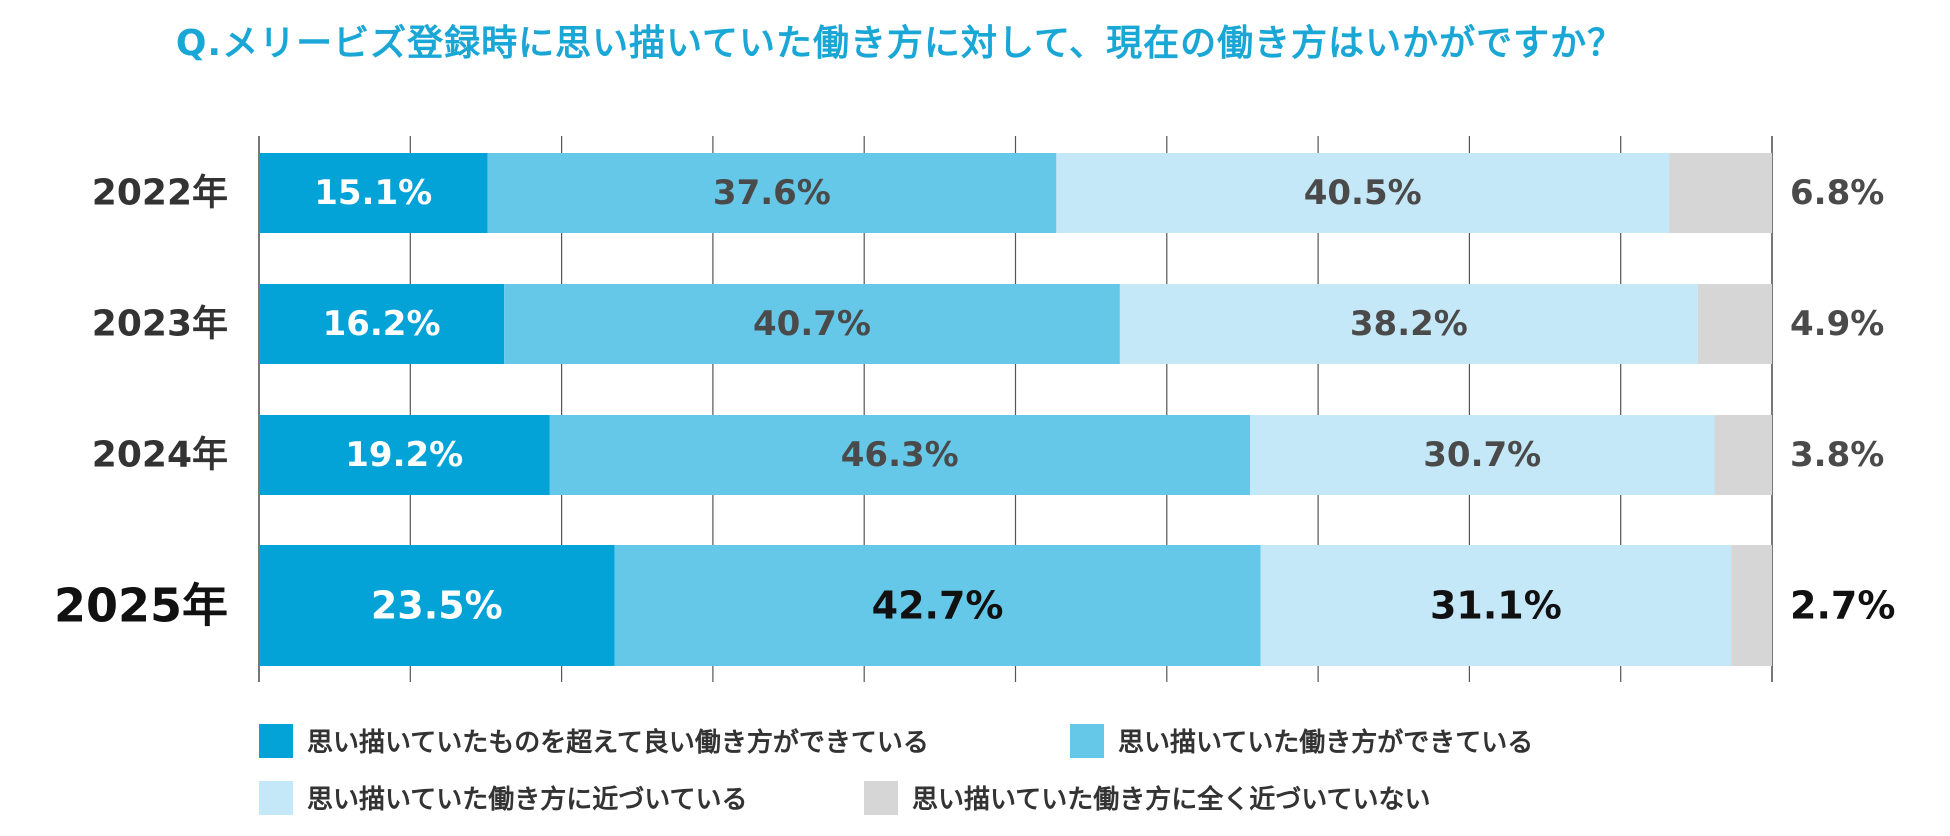 This screenshot has width=1950, height=836. I want to click on category-label: 2022年, so click(160, 193).